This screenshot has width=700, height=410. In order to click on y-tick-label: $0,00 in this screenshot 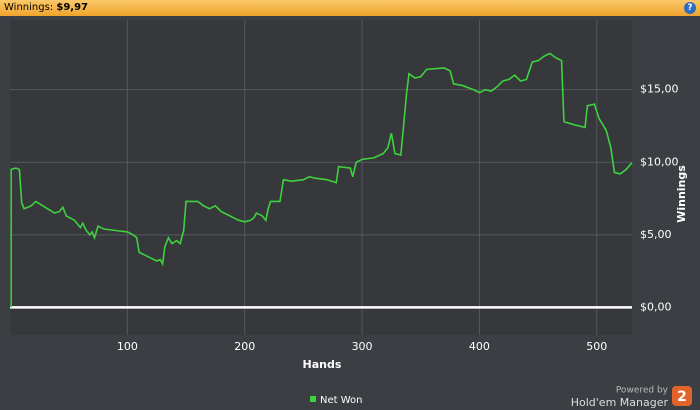, I will do `click(656, 306)`.